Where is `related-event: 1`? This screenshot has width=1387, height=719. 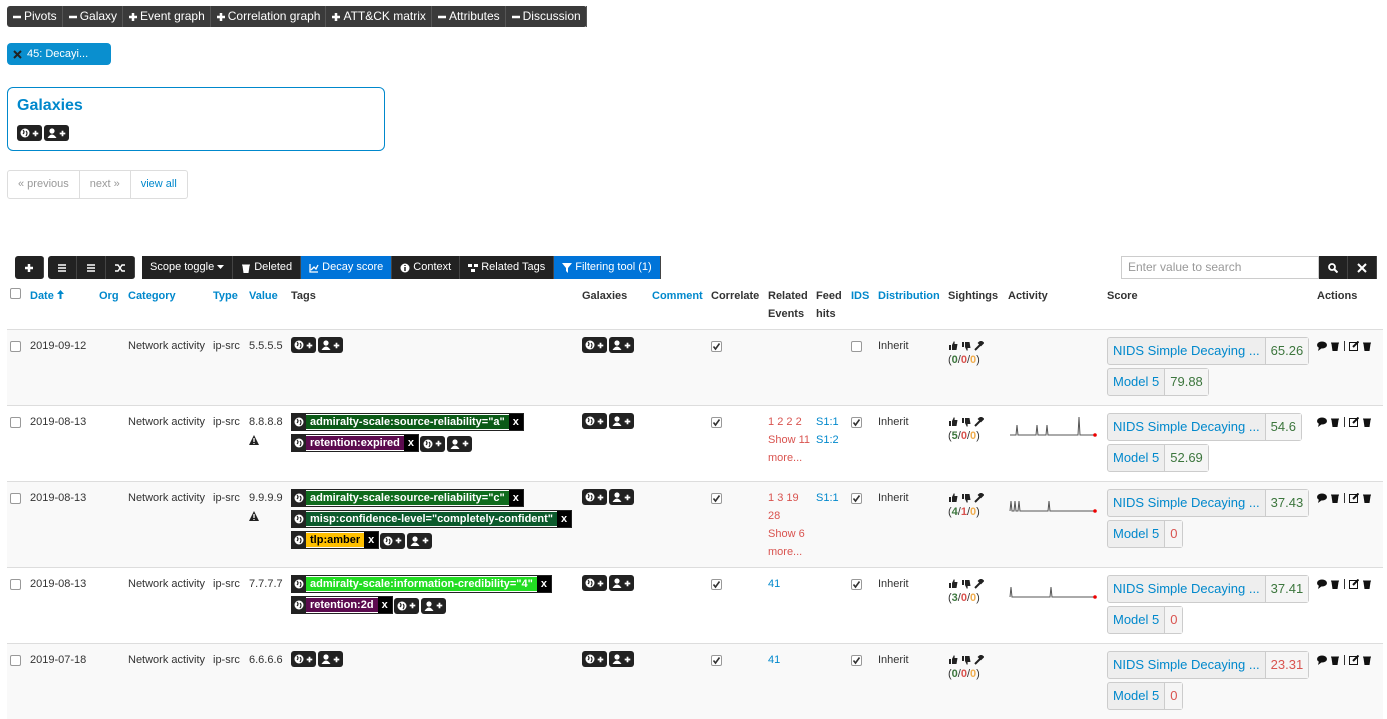
related-event: 1 is located at coordinates (771, 498).